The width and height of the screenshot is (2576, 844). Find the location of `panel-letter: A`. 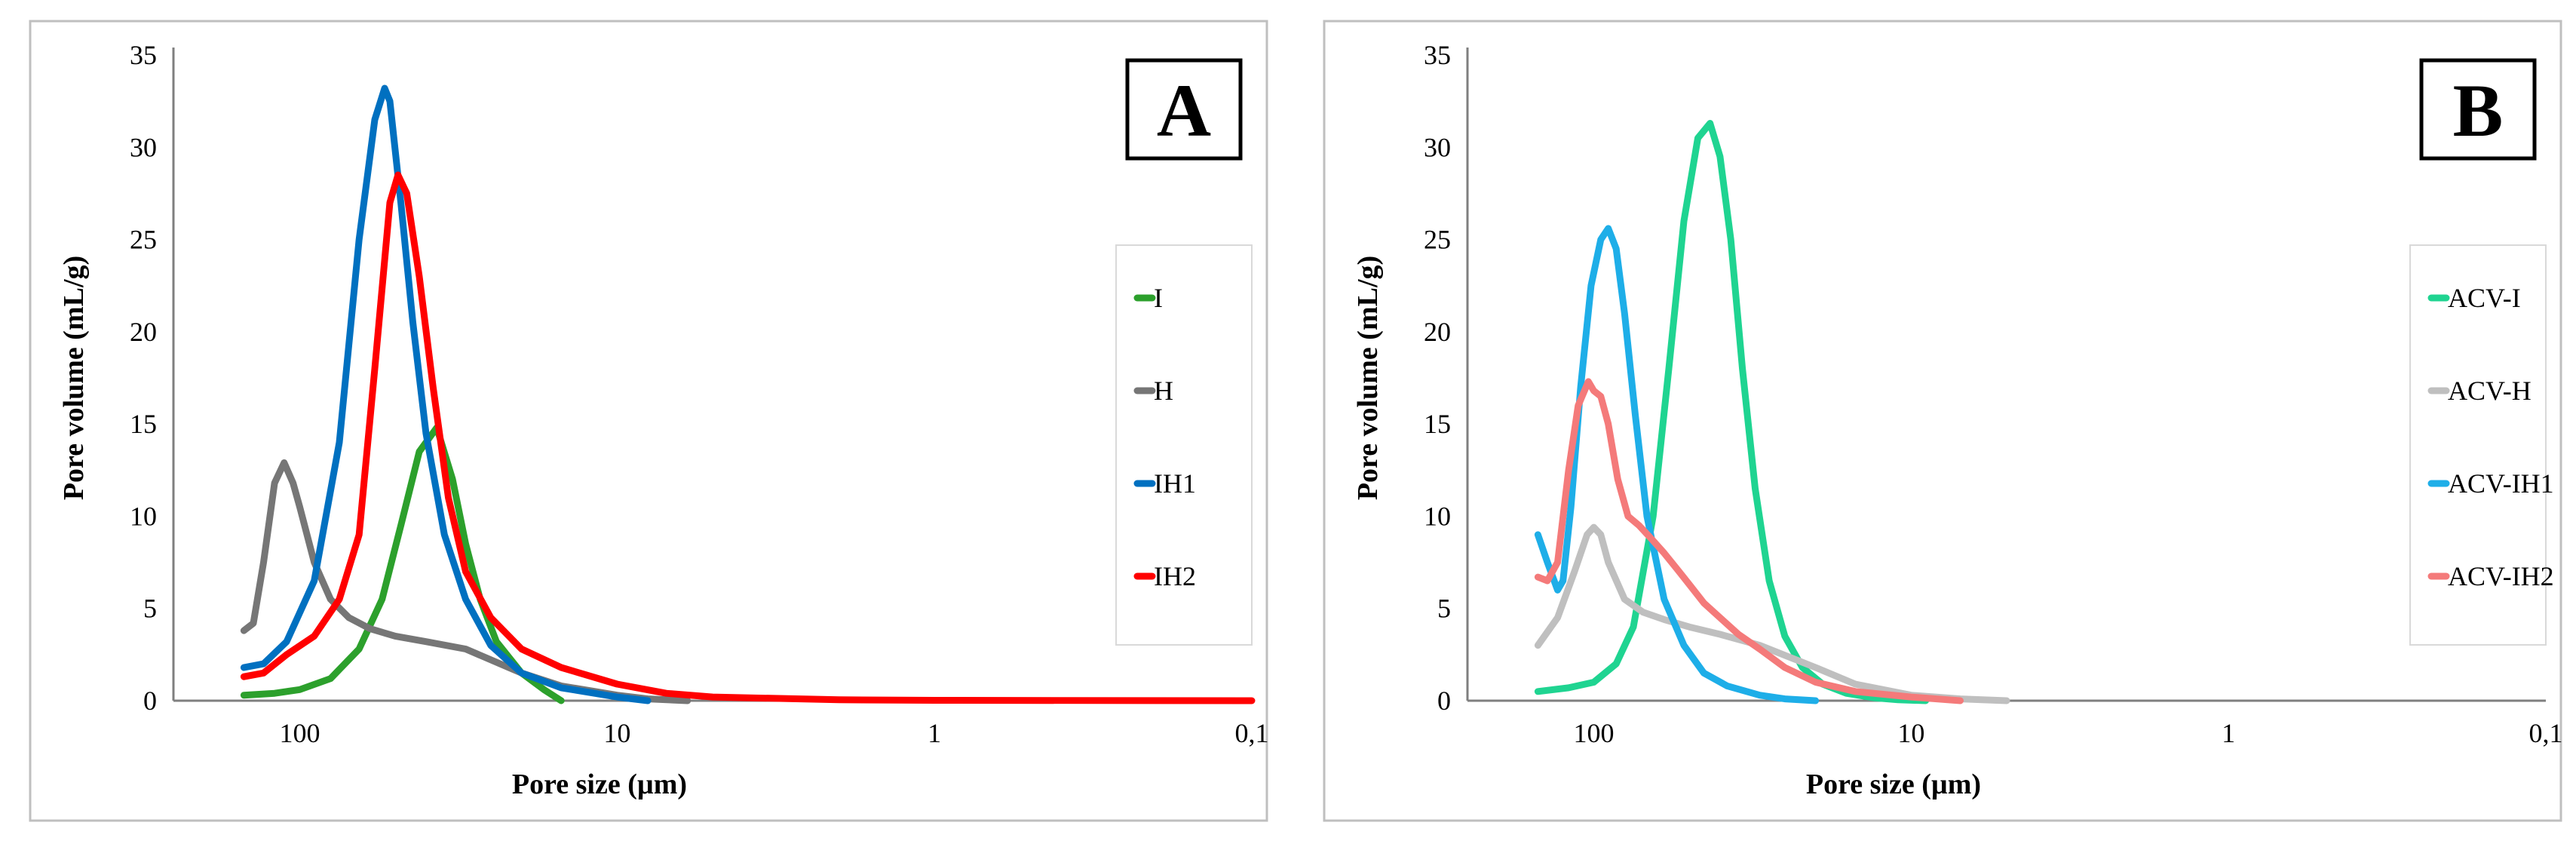

panel-letter: A is located at coordinates (1184, 110).